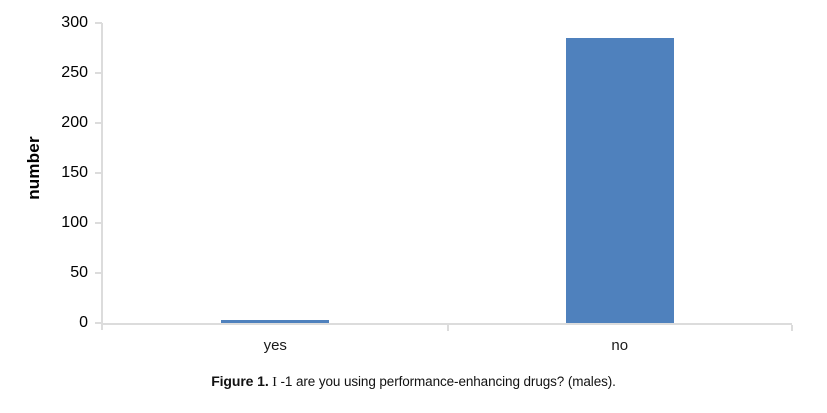  I want to click on y-tick-label: 200, so click(74, 122).